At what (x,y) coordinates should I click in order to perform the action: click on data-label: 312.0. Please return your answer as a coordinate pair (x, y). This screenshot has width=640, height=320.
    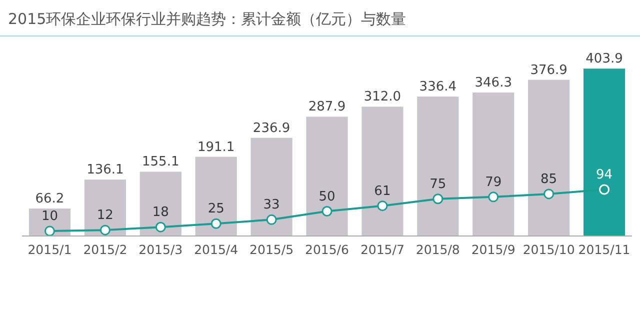
    Looking at the image, I should click on (383, 97).